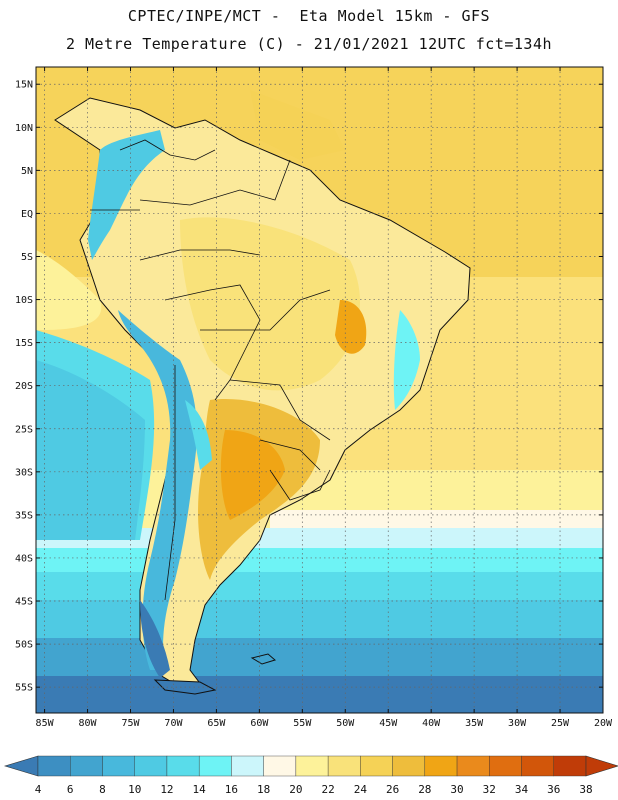  I want to click on colorbar-label: 4, so click(38, 789).